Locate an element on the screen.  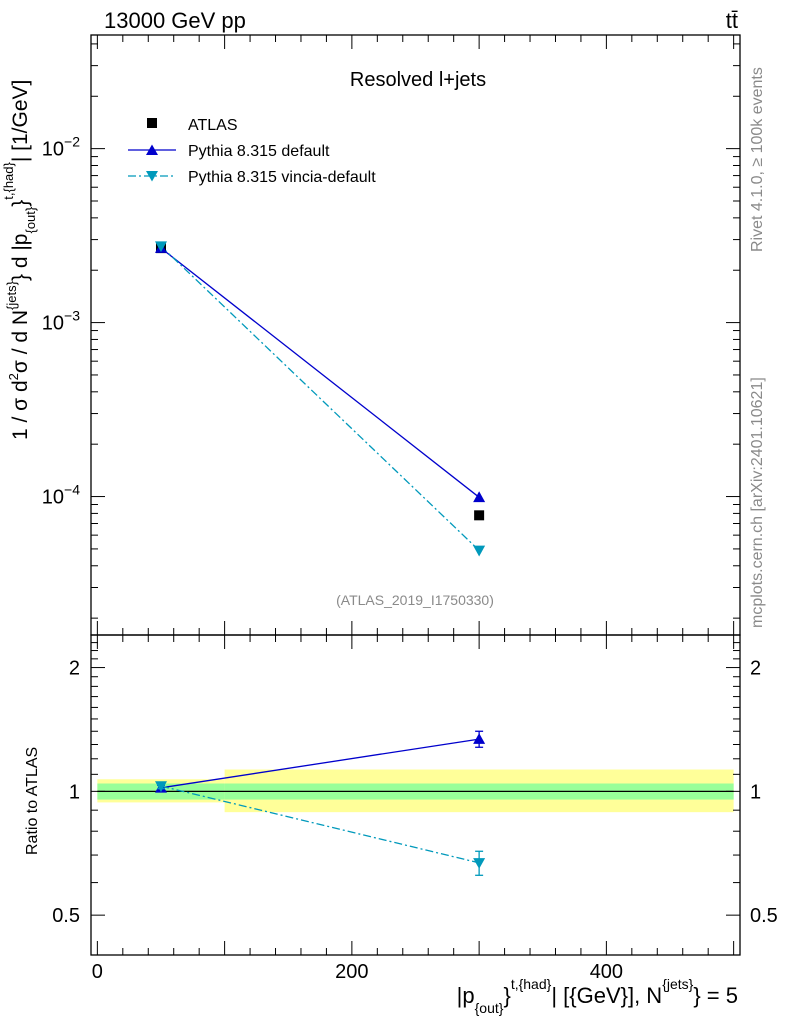
ratio-y-tick-label-right: 2 is located at coordinates (755, 669).